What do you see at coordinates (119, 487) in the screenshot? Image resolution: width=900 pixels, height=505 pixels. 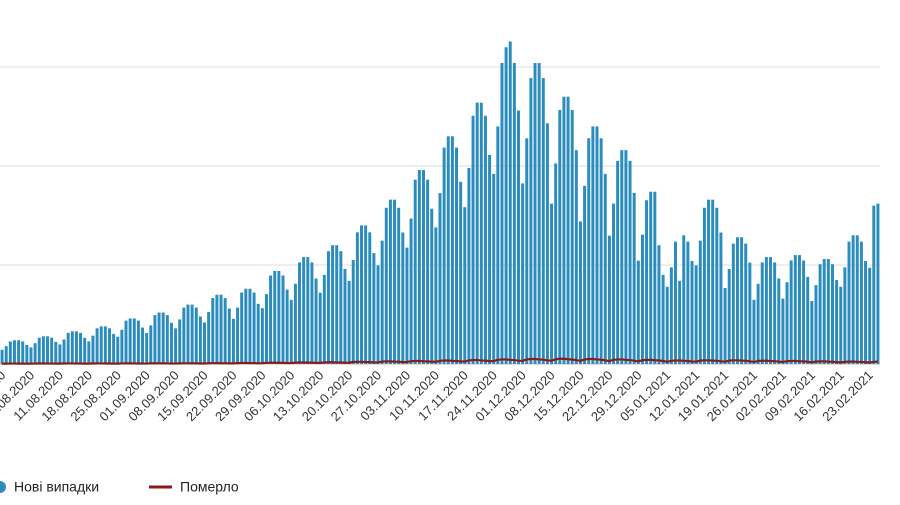 I see `legend: Нові випадки Померло` at bounding box center [119, 487].